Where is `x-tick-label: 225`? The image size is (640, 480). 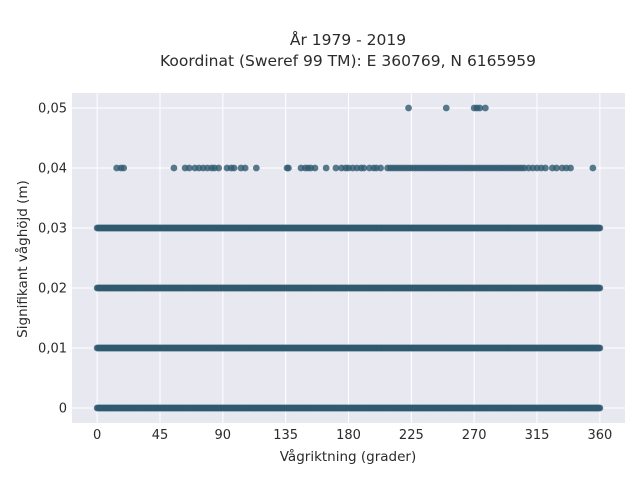 x-tick-label: 225 is located at coordinates (411, 435).